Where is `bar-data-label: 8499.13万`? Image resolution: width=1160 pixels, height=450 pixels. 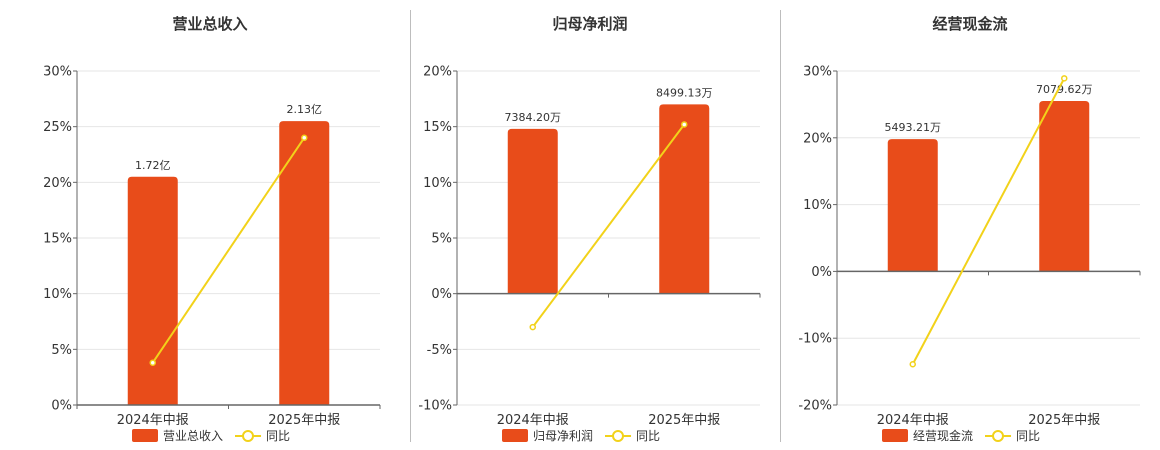 bar-data-label: 8499.13万 is located at coordinates (684, 92).